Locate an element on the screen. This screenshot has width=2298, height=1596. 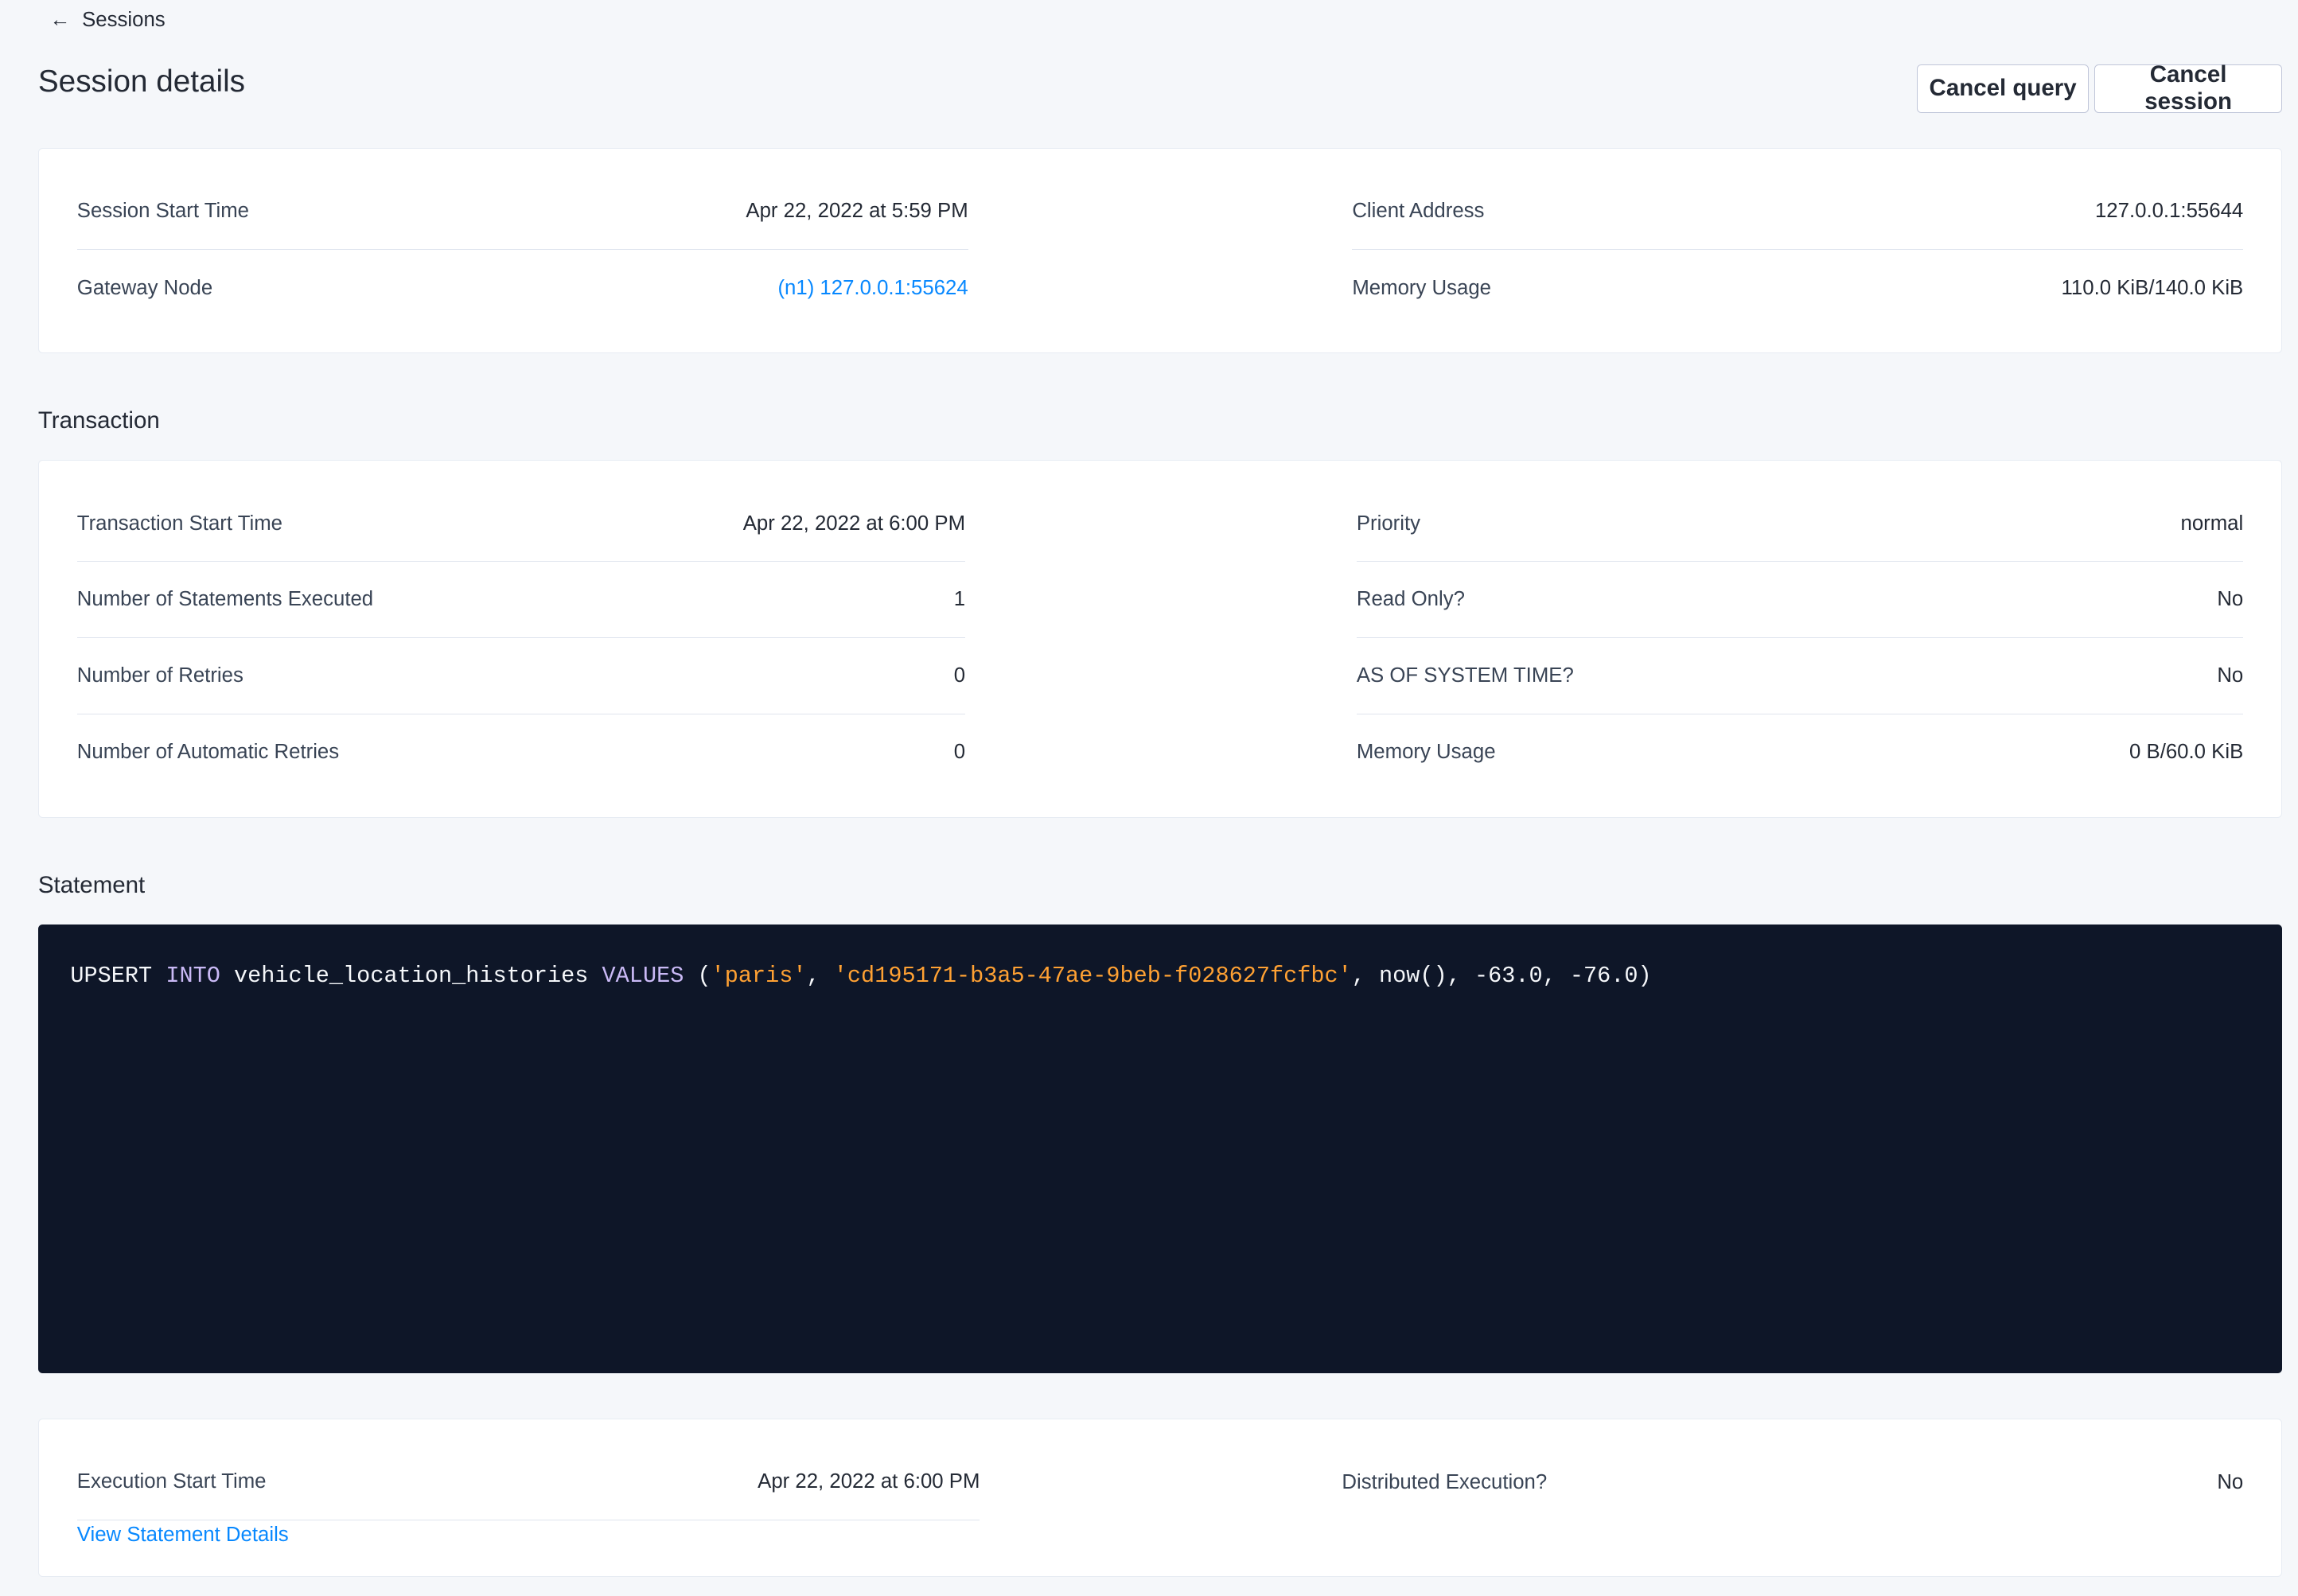
sql-keyword: UPSERT is located at coordinates (111, 976).